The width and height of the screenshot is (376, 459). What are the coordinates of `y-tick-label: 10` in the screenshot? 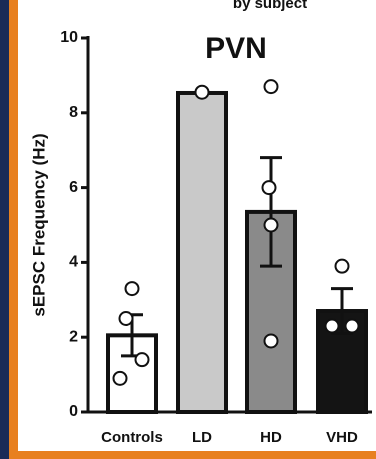 It's located at (69, 37).